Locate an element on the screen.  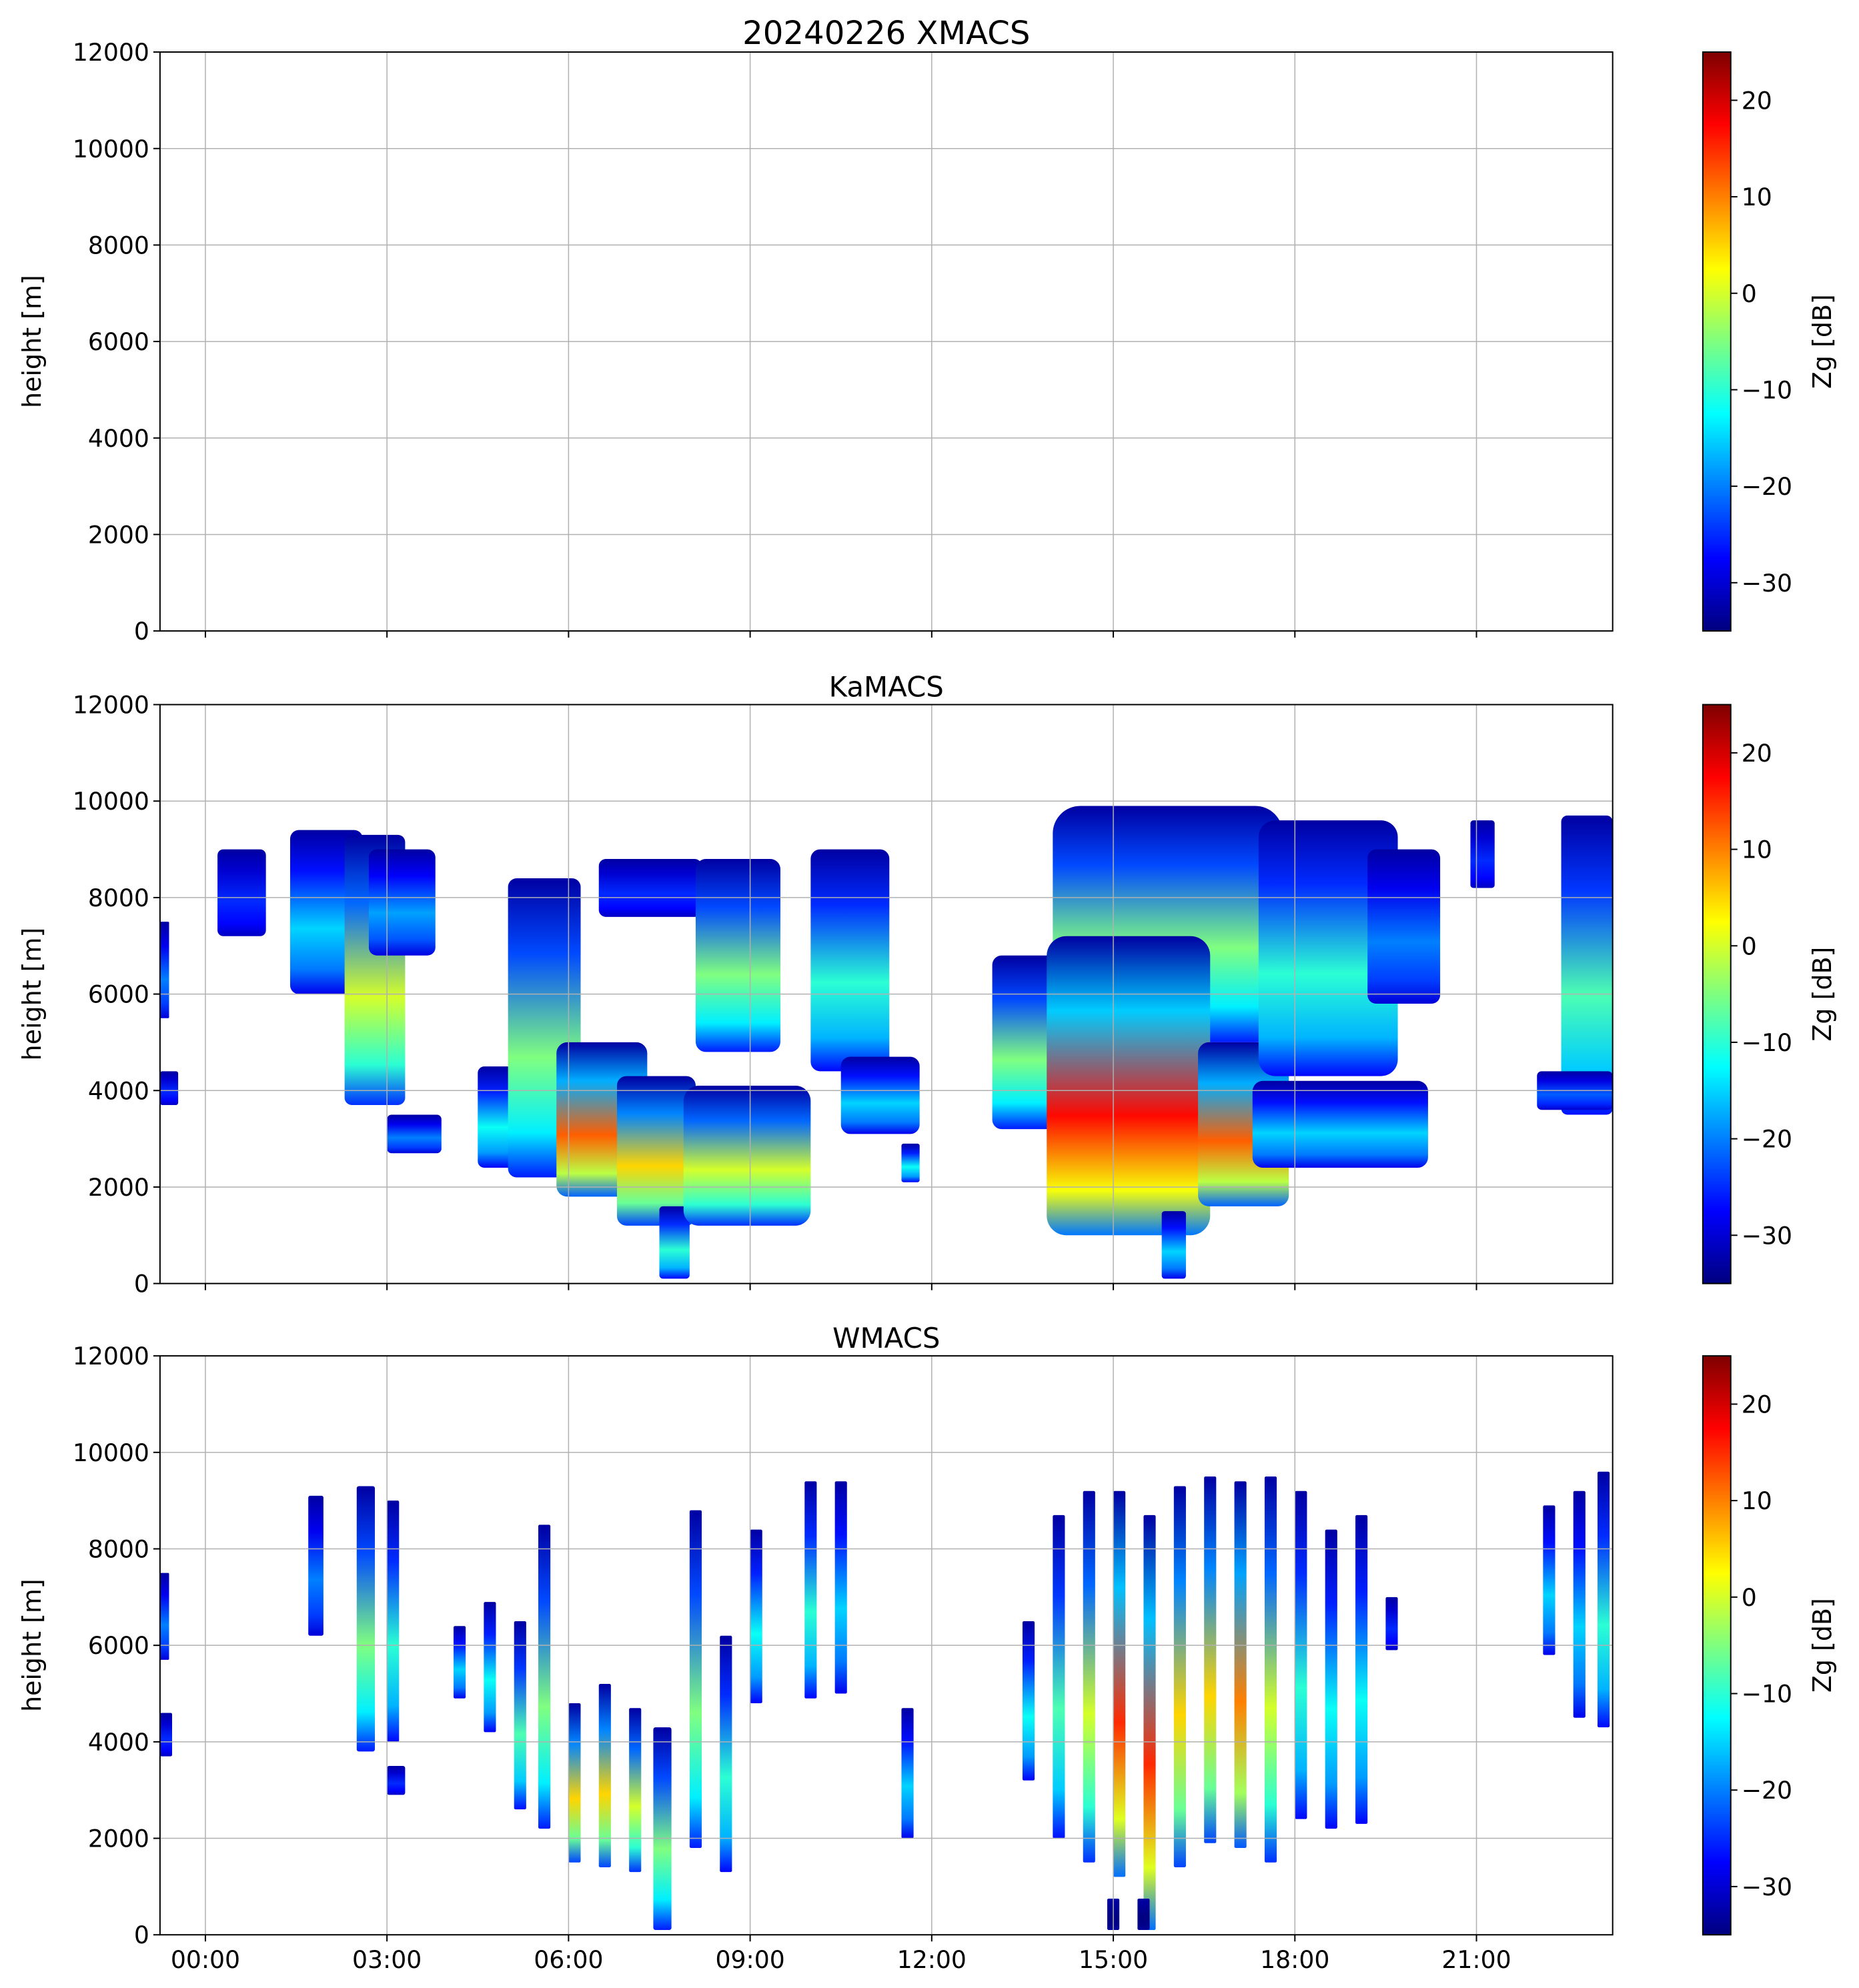
x-tick-label: 21:00 is located at coordinates (1476, 1960).